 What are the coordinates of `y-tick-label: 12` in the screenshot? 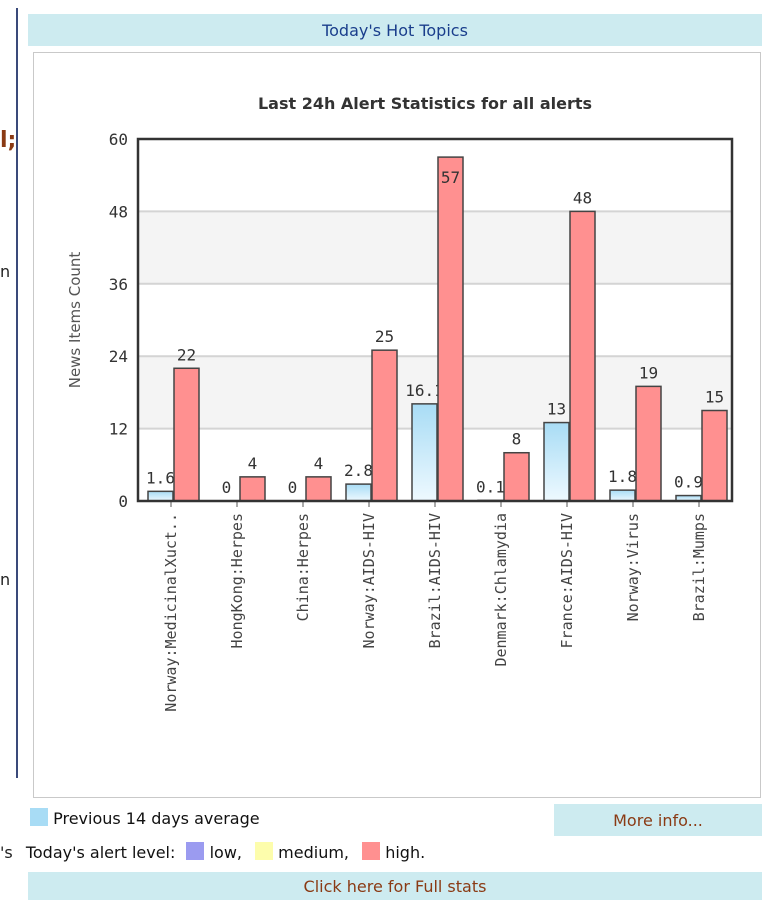 It's located at (118, 429).